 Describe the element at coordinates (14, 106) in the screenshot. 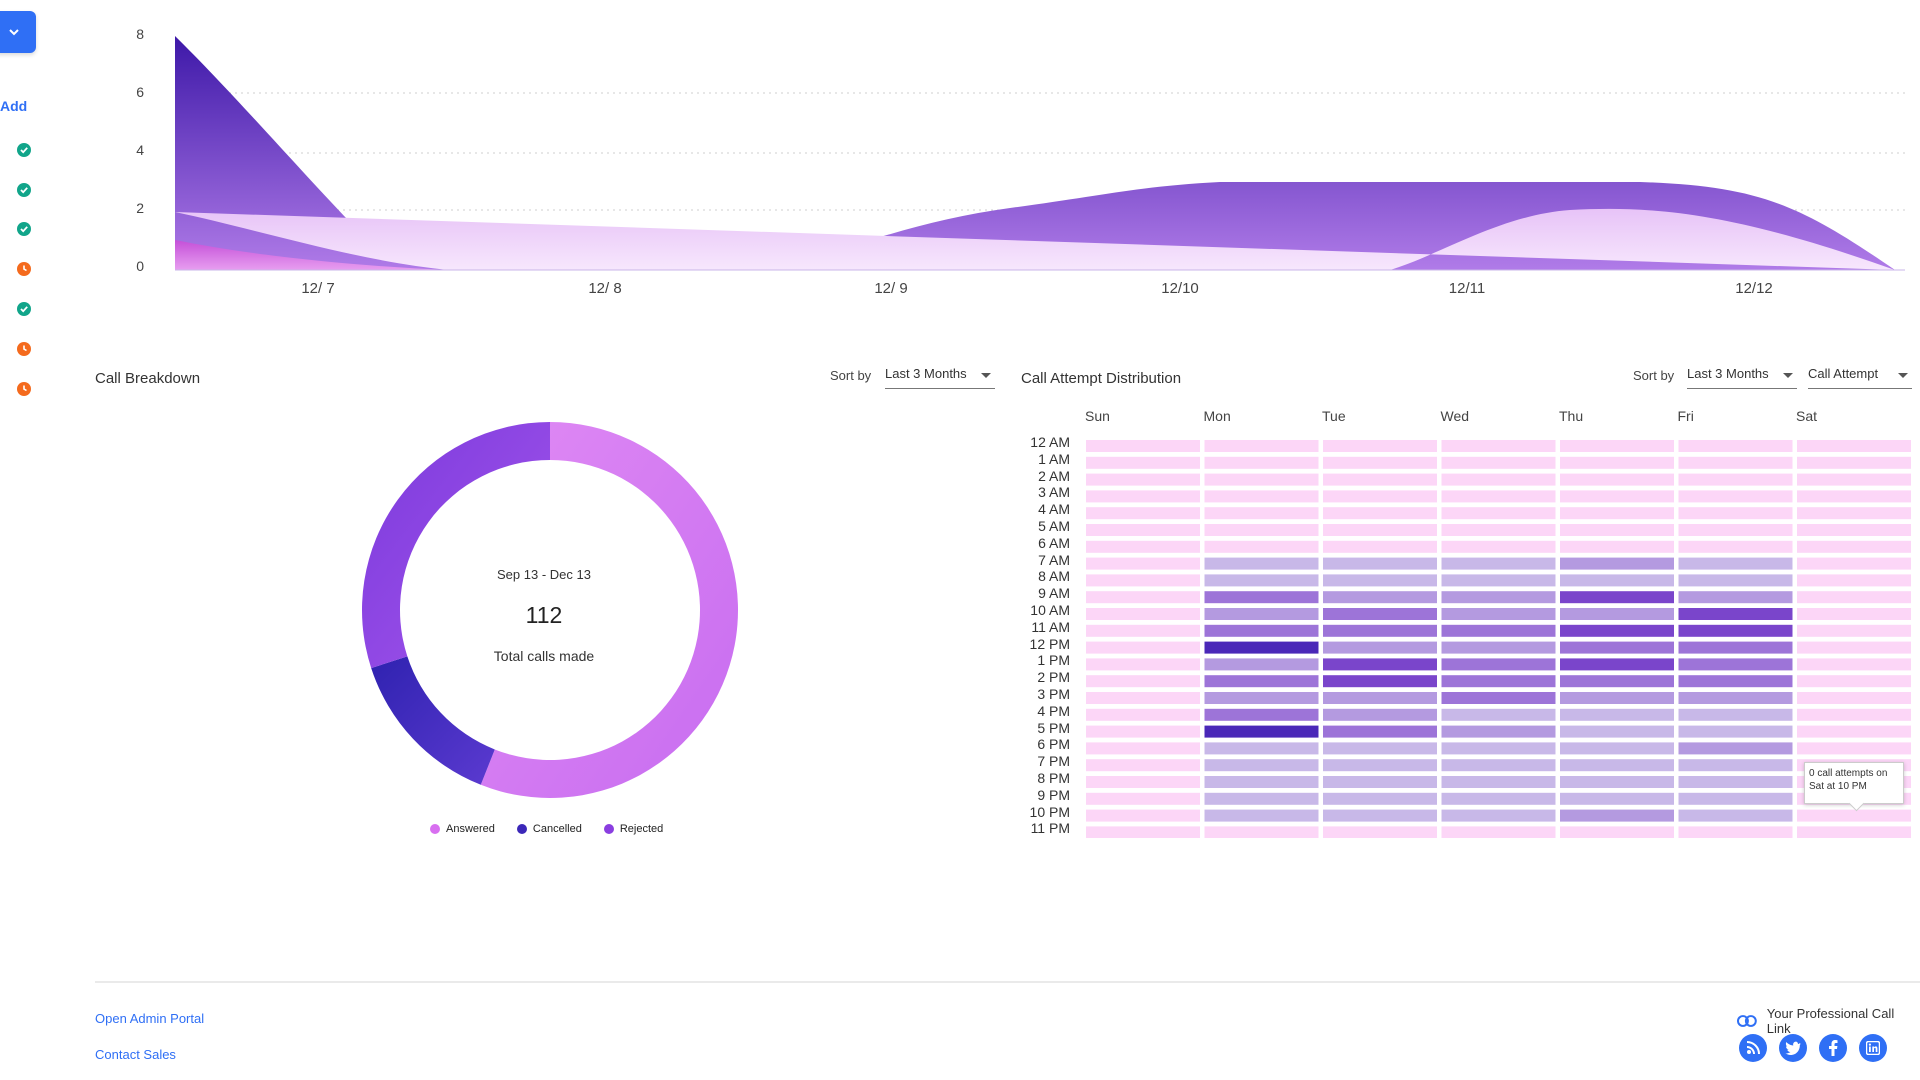

I see `add-link: Add` at that location.